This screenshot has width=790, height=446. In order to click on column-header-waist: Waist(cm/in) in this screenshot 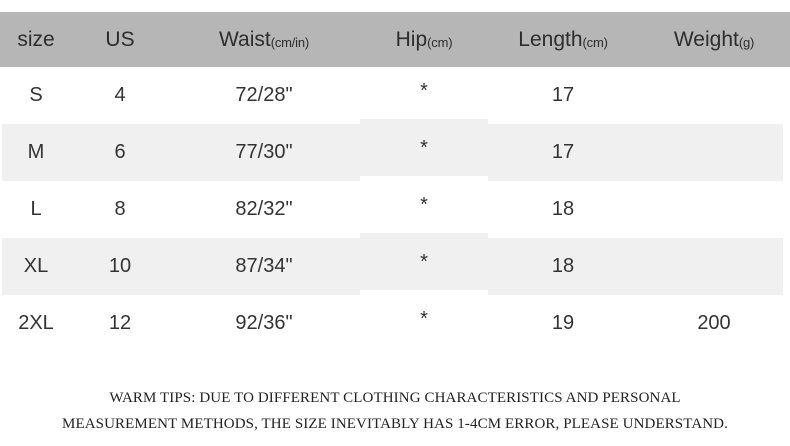, I will do `click(264, 39)`.